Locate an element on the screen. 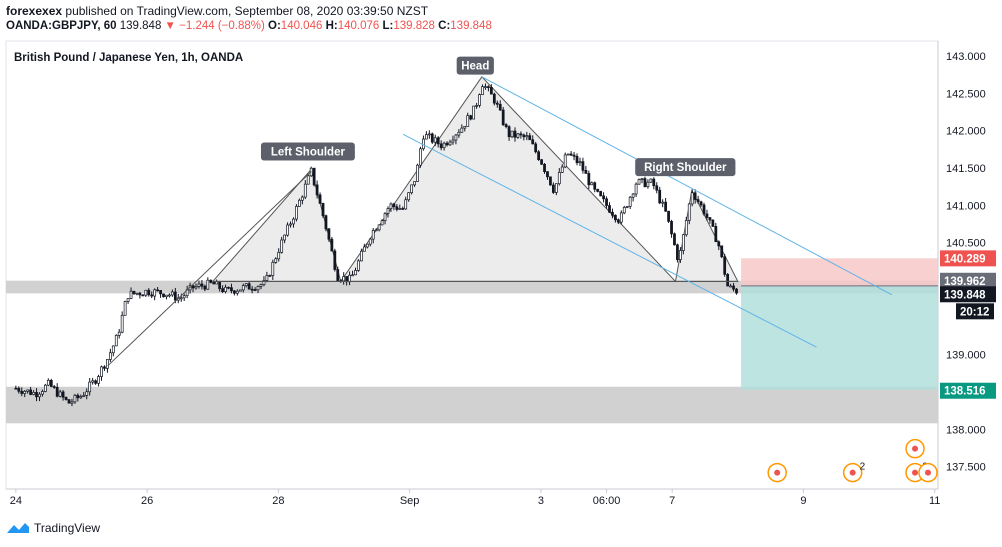 The width and height of the screenshot is (1002, 547). x-tick-label: 24 is located at coordinates (16, 501).